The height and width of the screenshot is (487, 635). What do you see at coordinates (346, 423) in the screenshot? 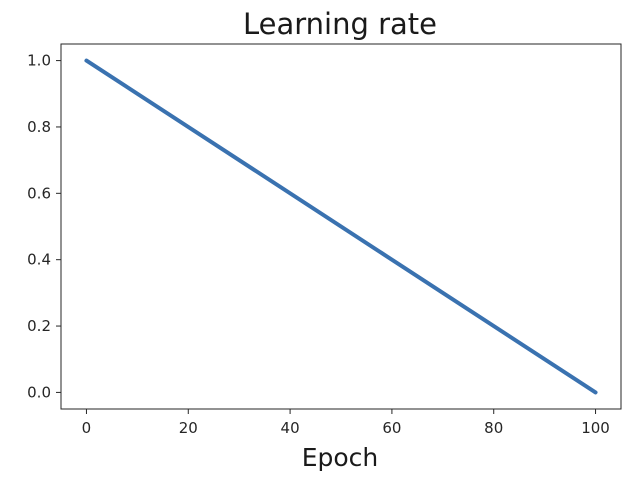
I see `x-axis-ticks: 0 20 40 60 80 100` at bounding box center [346, 423].